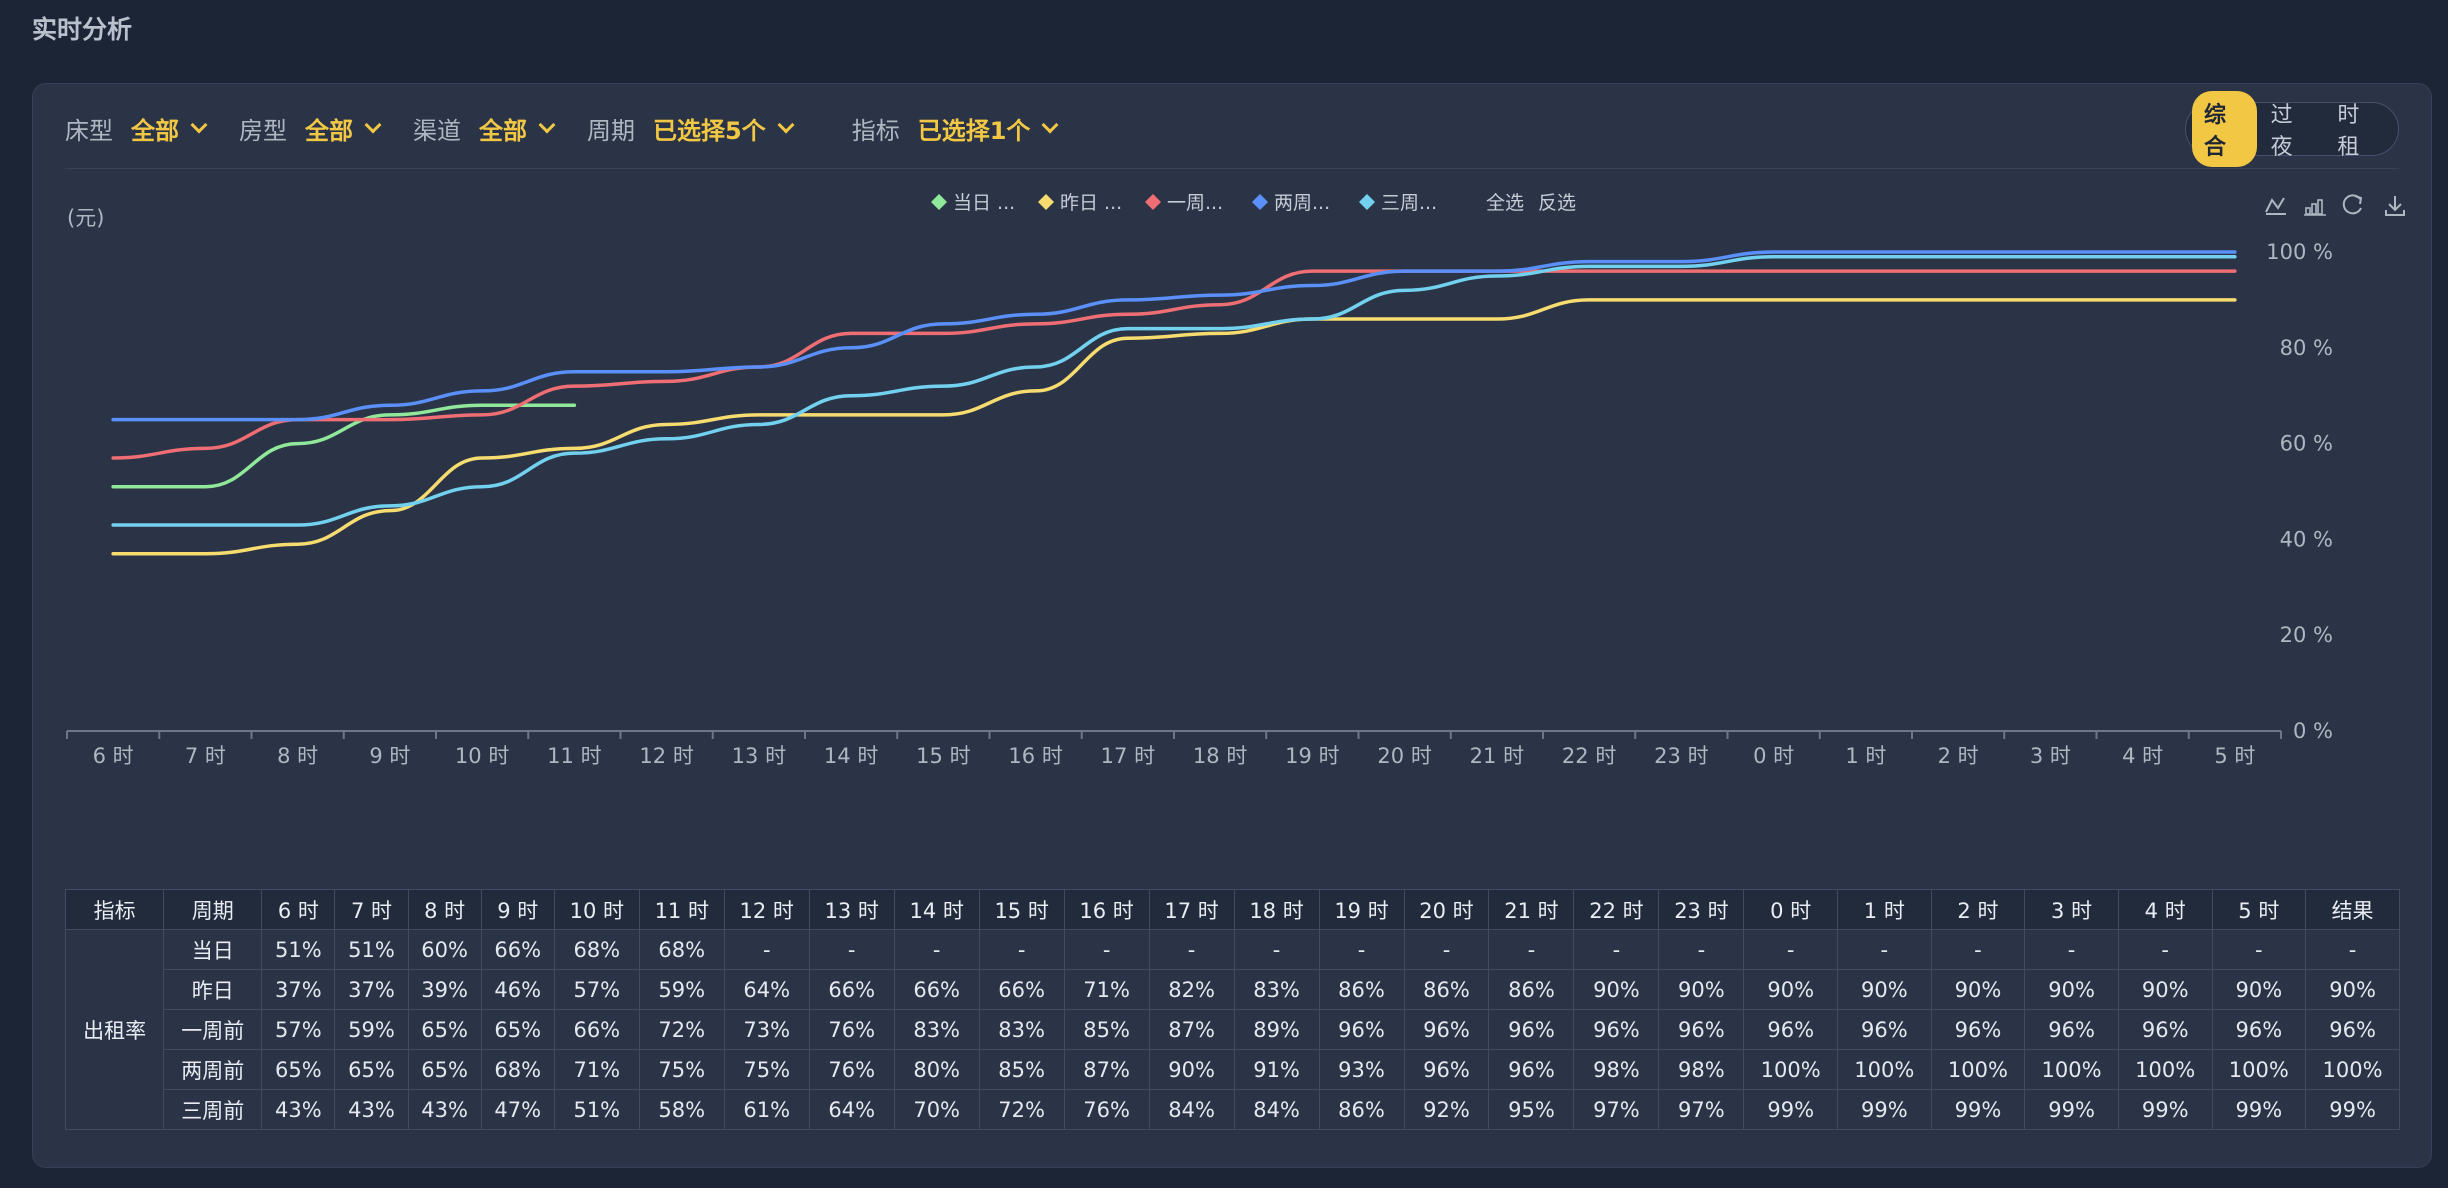  I want to click on table-header-cell: 8 时, so click(444, 909).